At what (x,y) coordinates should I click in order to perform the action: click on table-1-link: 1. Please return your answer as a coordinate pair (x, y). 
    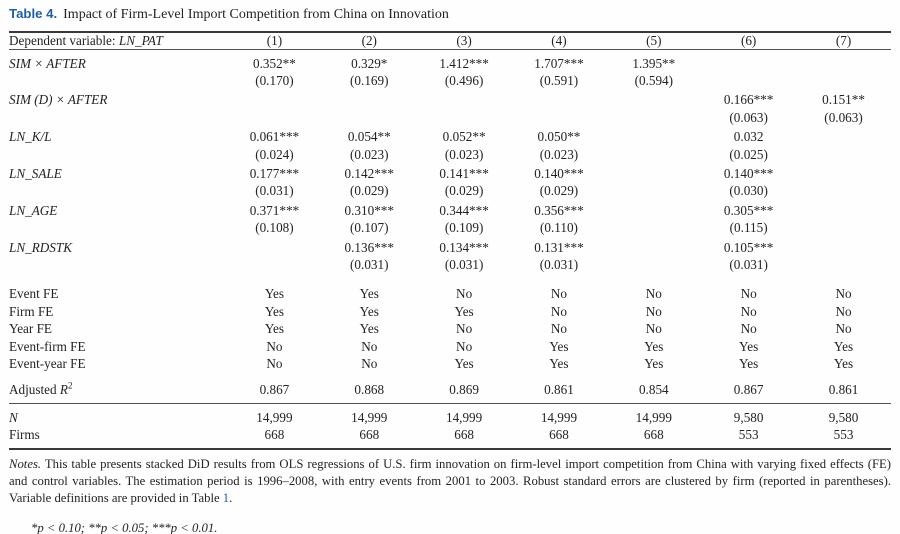
    Looking at the image, I should click on (226, 498).